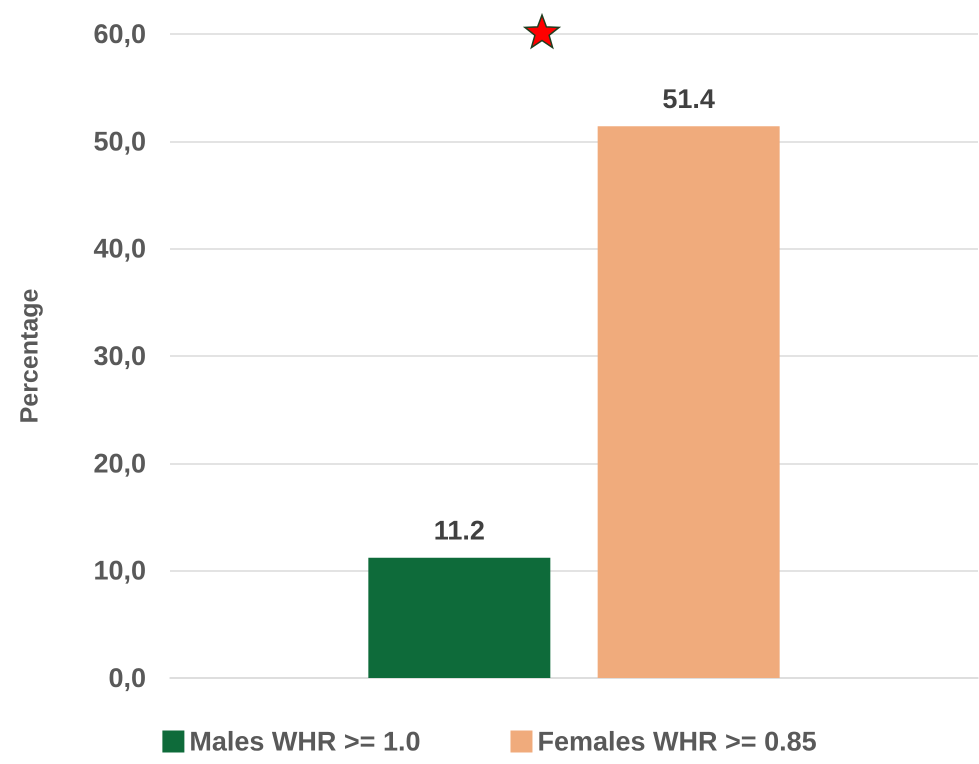 This screenshot has height=764, width=979. Describe the element at coordinates (30, 356) in the screenshot. I see `y-axis-title: Percentage` at that location.